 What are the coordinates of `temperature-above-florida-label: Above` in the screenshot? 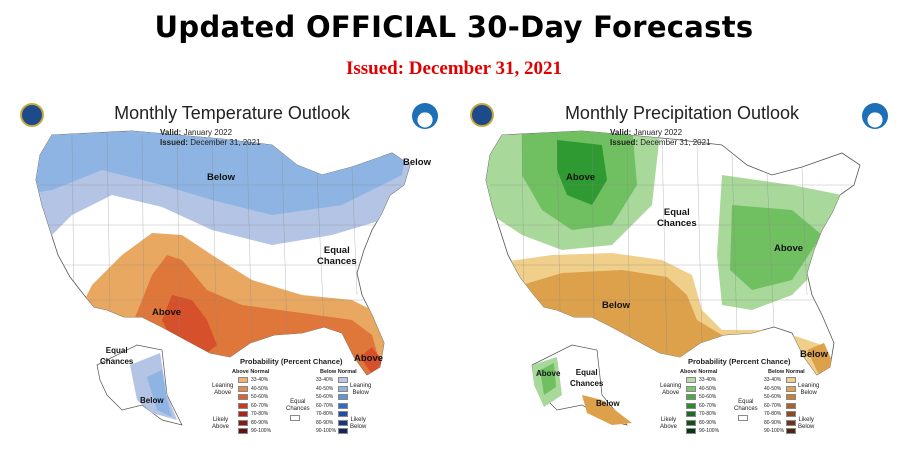 It's located at (369, 358).